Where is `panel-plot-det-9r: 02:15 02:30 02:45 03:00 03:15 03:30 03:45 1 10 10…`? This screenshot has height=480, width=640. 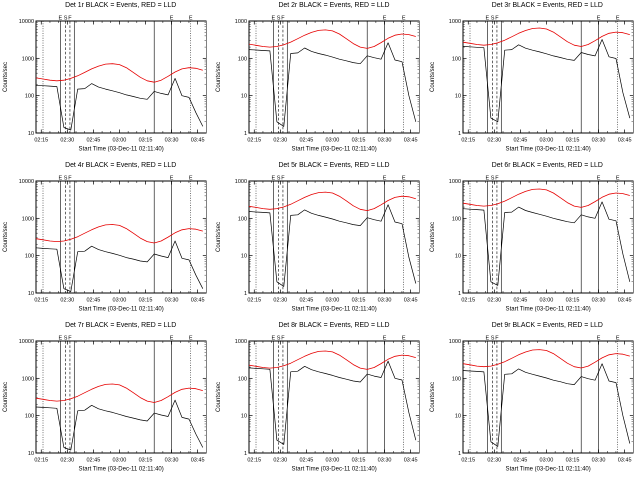 panel-plot-det-9r: 02:15 02:30 02:45 03:00 03:15 03:30 03:45 1 10 10… is located at coordinates (533, 406).